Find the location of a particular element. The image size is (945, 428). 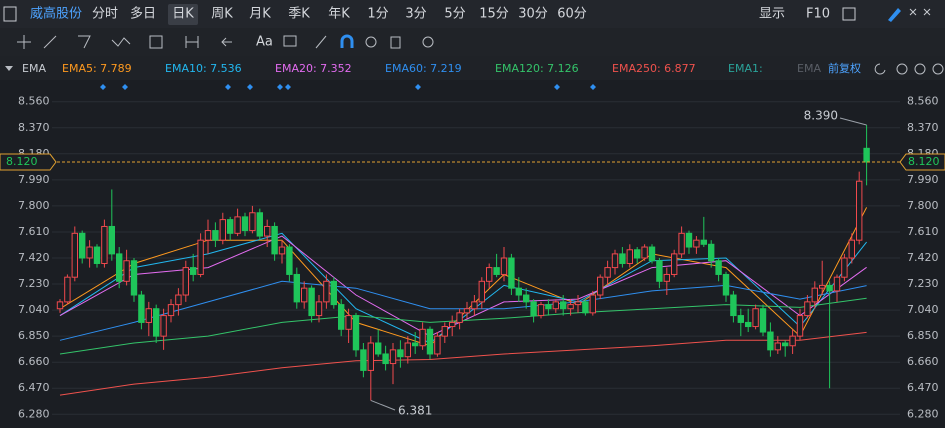

measure-tool is located at coordinates (192, 42).